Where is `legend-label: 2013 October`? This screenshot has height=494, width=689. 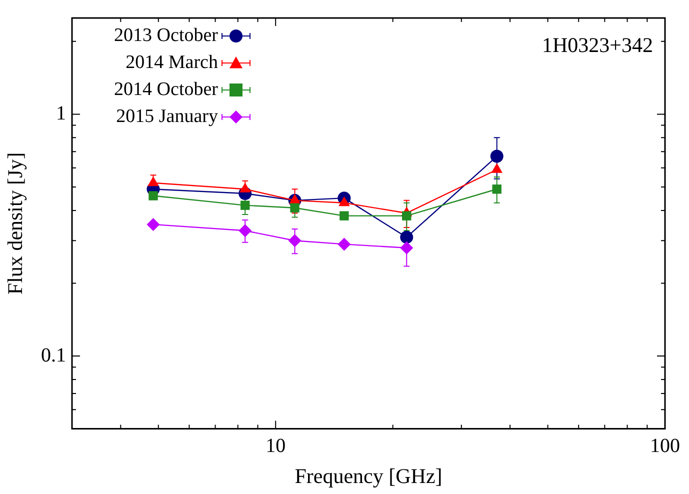
legend-label: 2013 October is located at coordinates (166, 35).